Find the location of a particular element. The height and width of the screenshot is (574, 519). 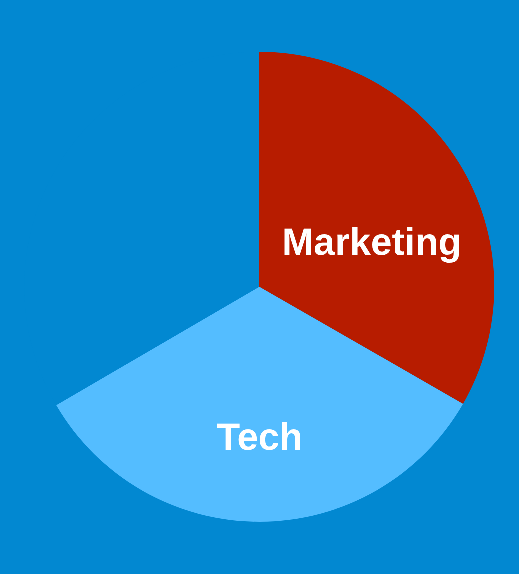

slice-label: Marketing is located at coordinates (372, 243).